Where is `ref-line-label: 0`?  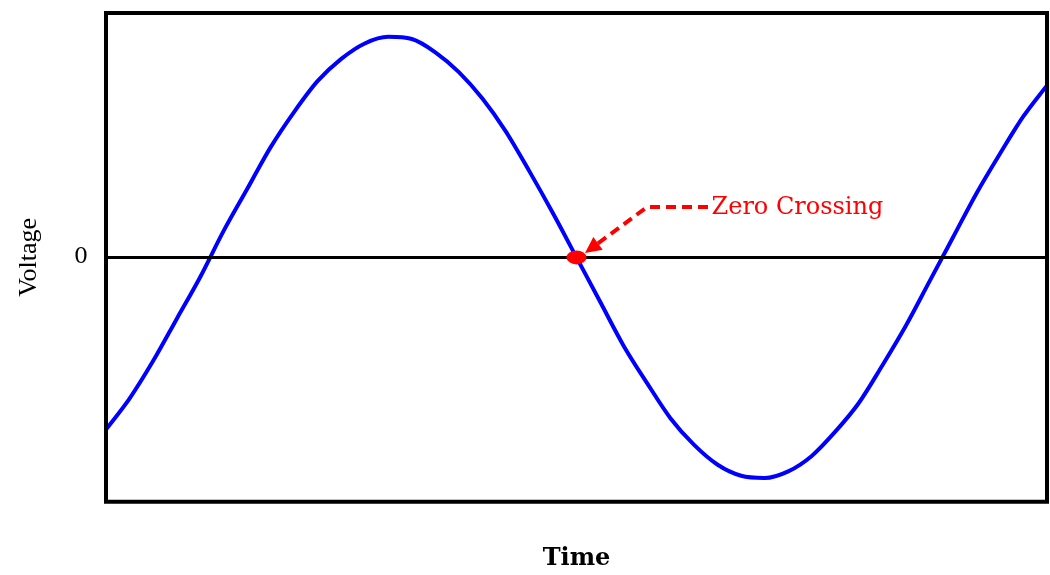
ref-line-label: 0 is located at coordinates (81, 256).